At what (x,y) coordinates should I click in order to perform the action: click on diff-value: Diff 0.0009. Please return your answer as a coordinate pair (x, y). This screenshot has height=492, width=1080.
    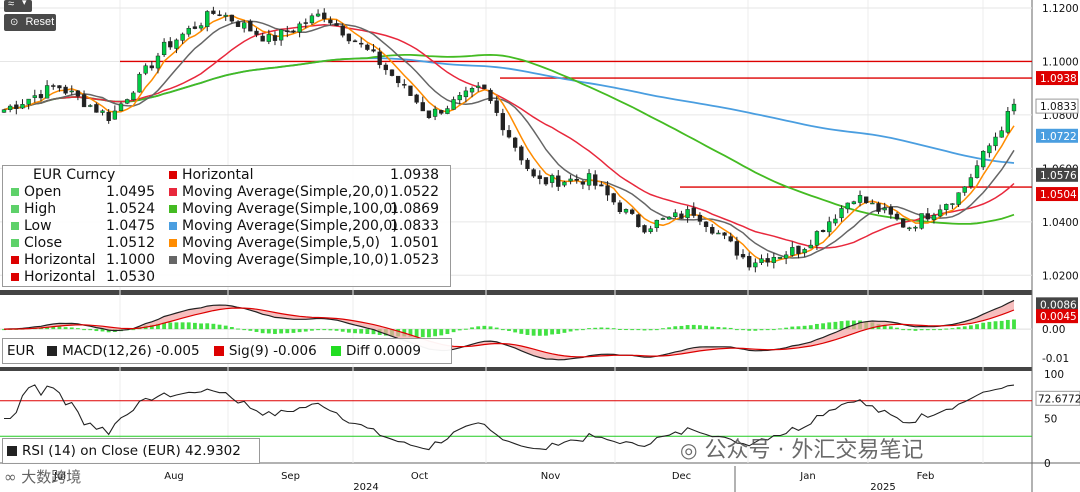
    Looking at the image, I should click on (383, 351).